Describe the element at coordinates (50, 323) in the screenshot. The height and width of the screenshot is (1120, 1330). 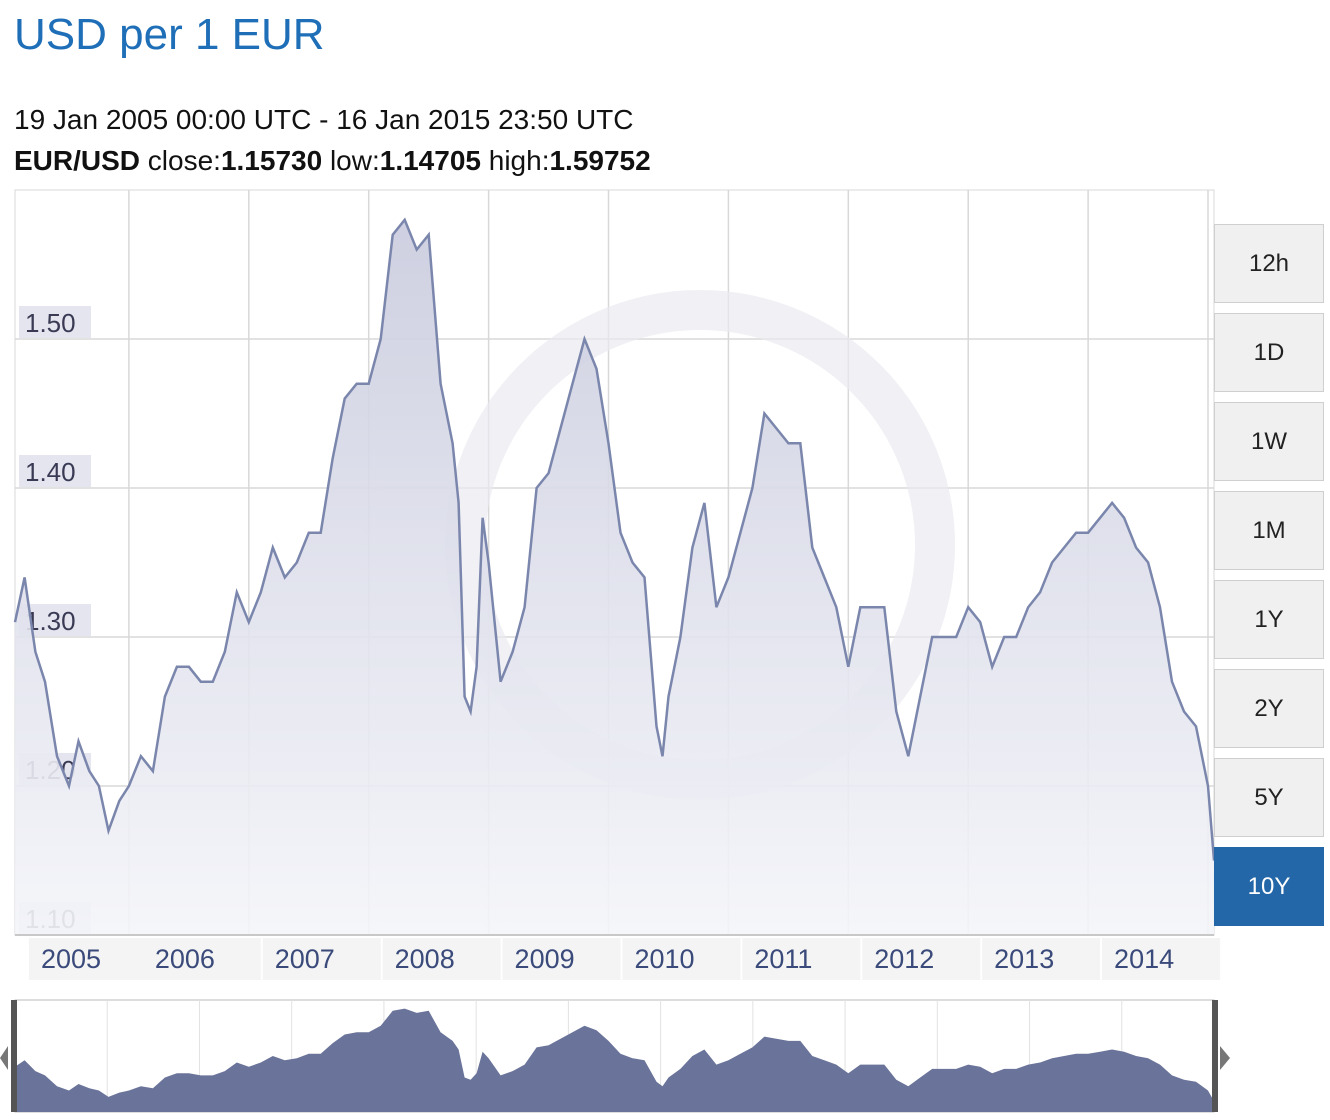
I see `y-tick-label: 1.50` at that location.